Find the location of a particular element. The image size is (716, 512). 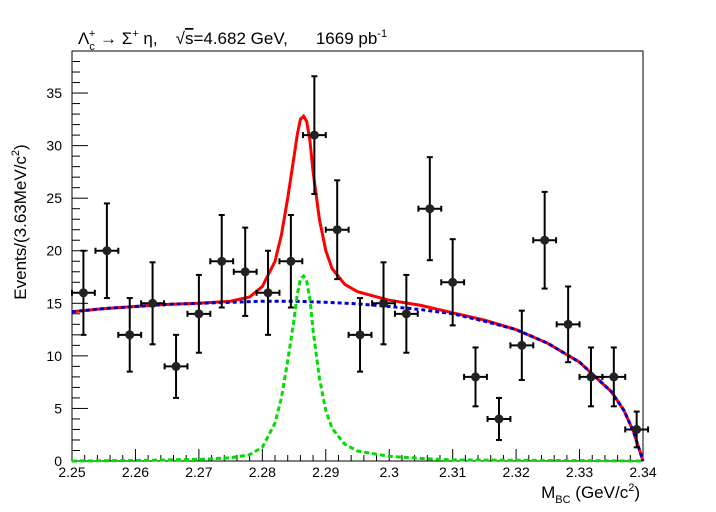

xlabel-close: ) is located at coordinates (637, 492).